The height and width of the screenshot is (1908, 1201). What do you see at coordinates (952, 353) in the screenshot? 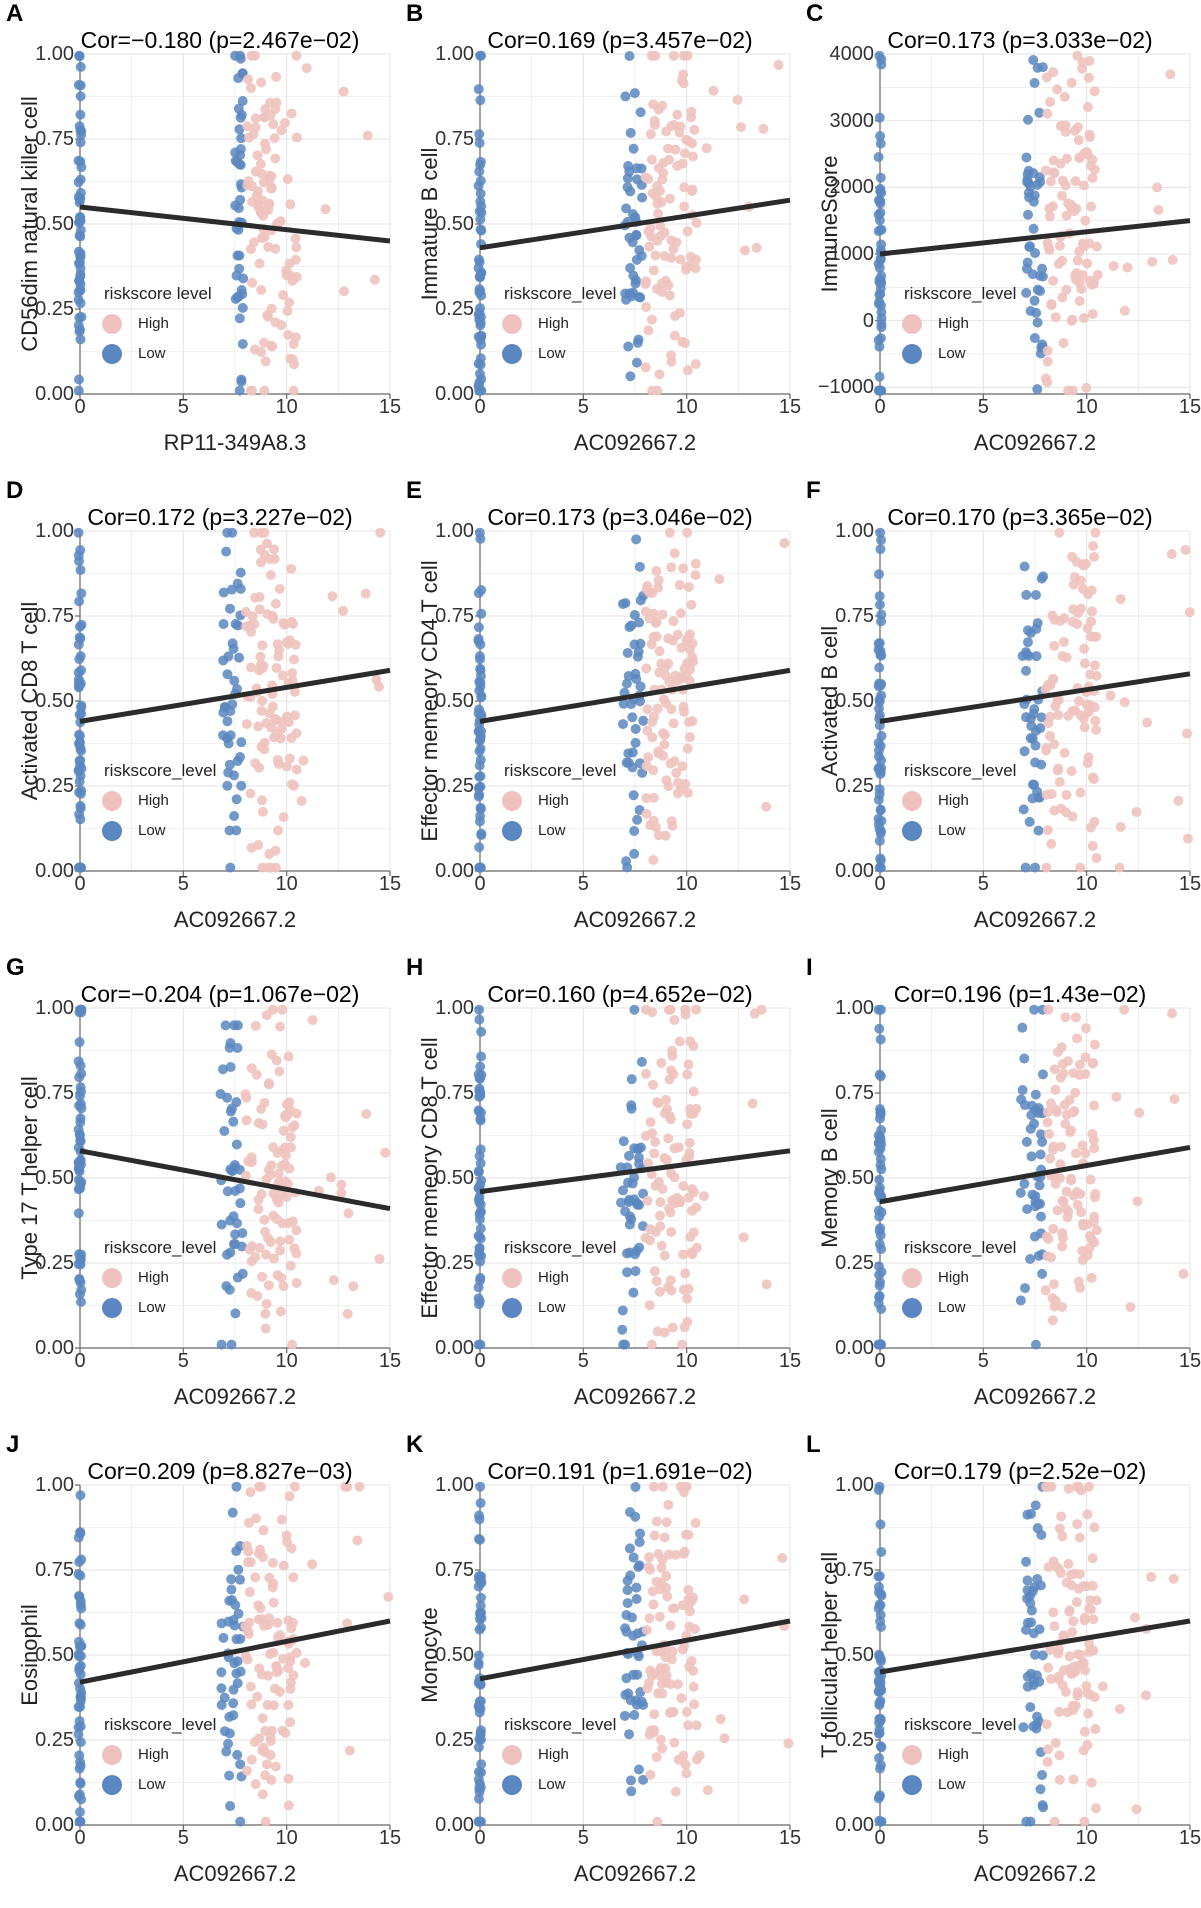
I see `legend-label-low: Low` at bounding box center [952, 353].